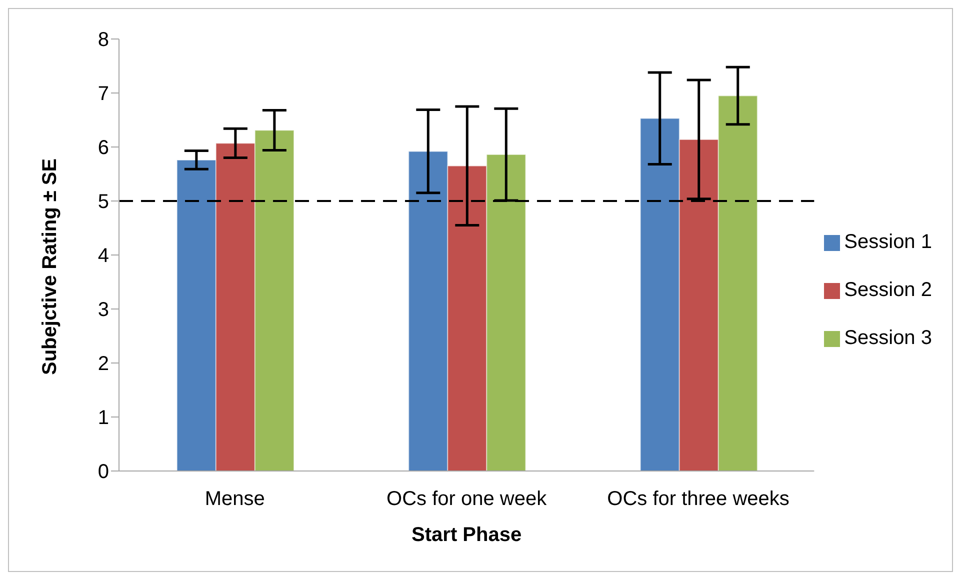  What do you see at coordinates (103, 202) in the screenshot?
I see `y-tick-label: 5` at bounding box center [103, 202].